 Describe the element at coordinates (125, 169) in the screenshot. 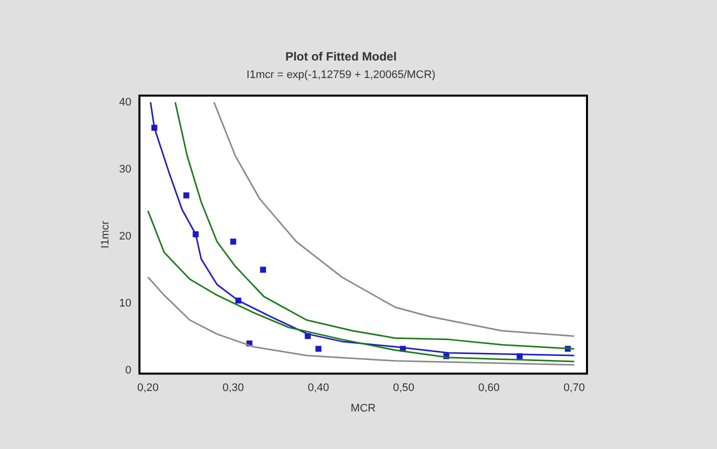

I see `y-tick-label: 30` at that location.